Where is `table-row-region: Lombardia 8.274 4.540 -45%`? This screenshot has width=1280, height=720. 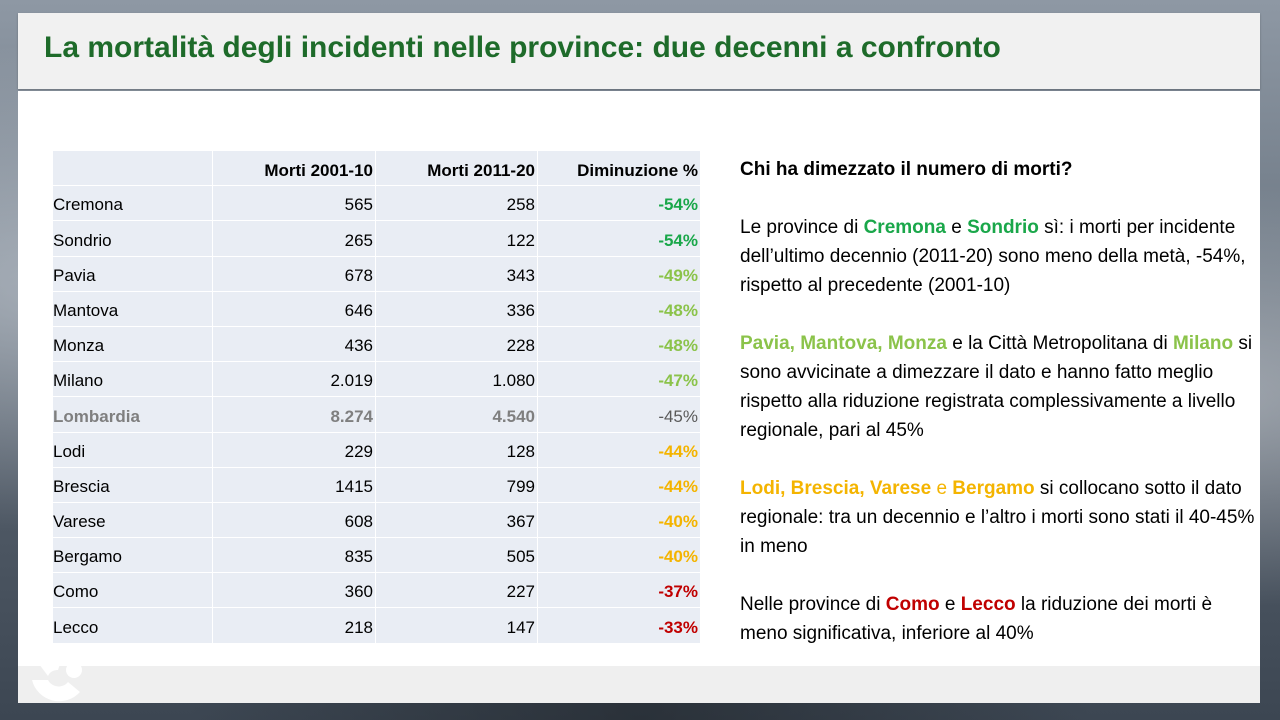 table-row-region: Lombardia 8.274 4.540 -45% is located at coordinates (376, 414).